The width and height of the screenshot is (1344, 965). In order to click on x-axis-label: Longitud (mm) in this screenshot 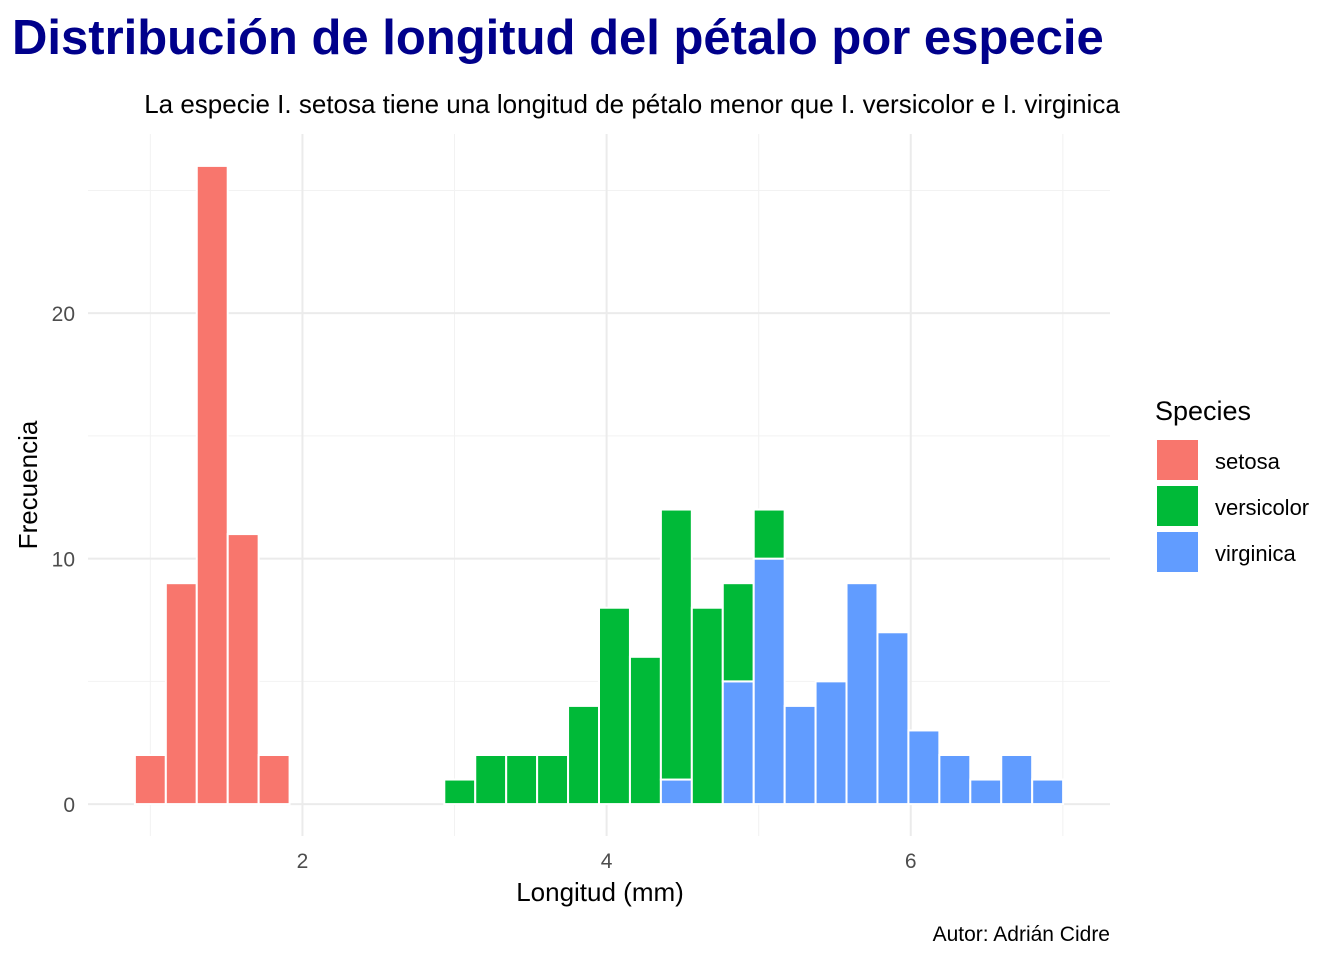, I will do `click(600, 892)`.